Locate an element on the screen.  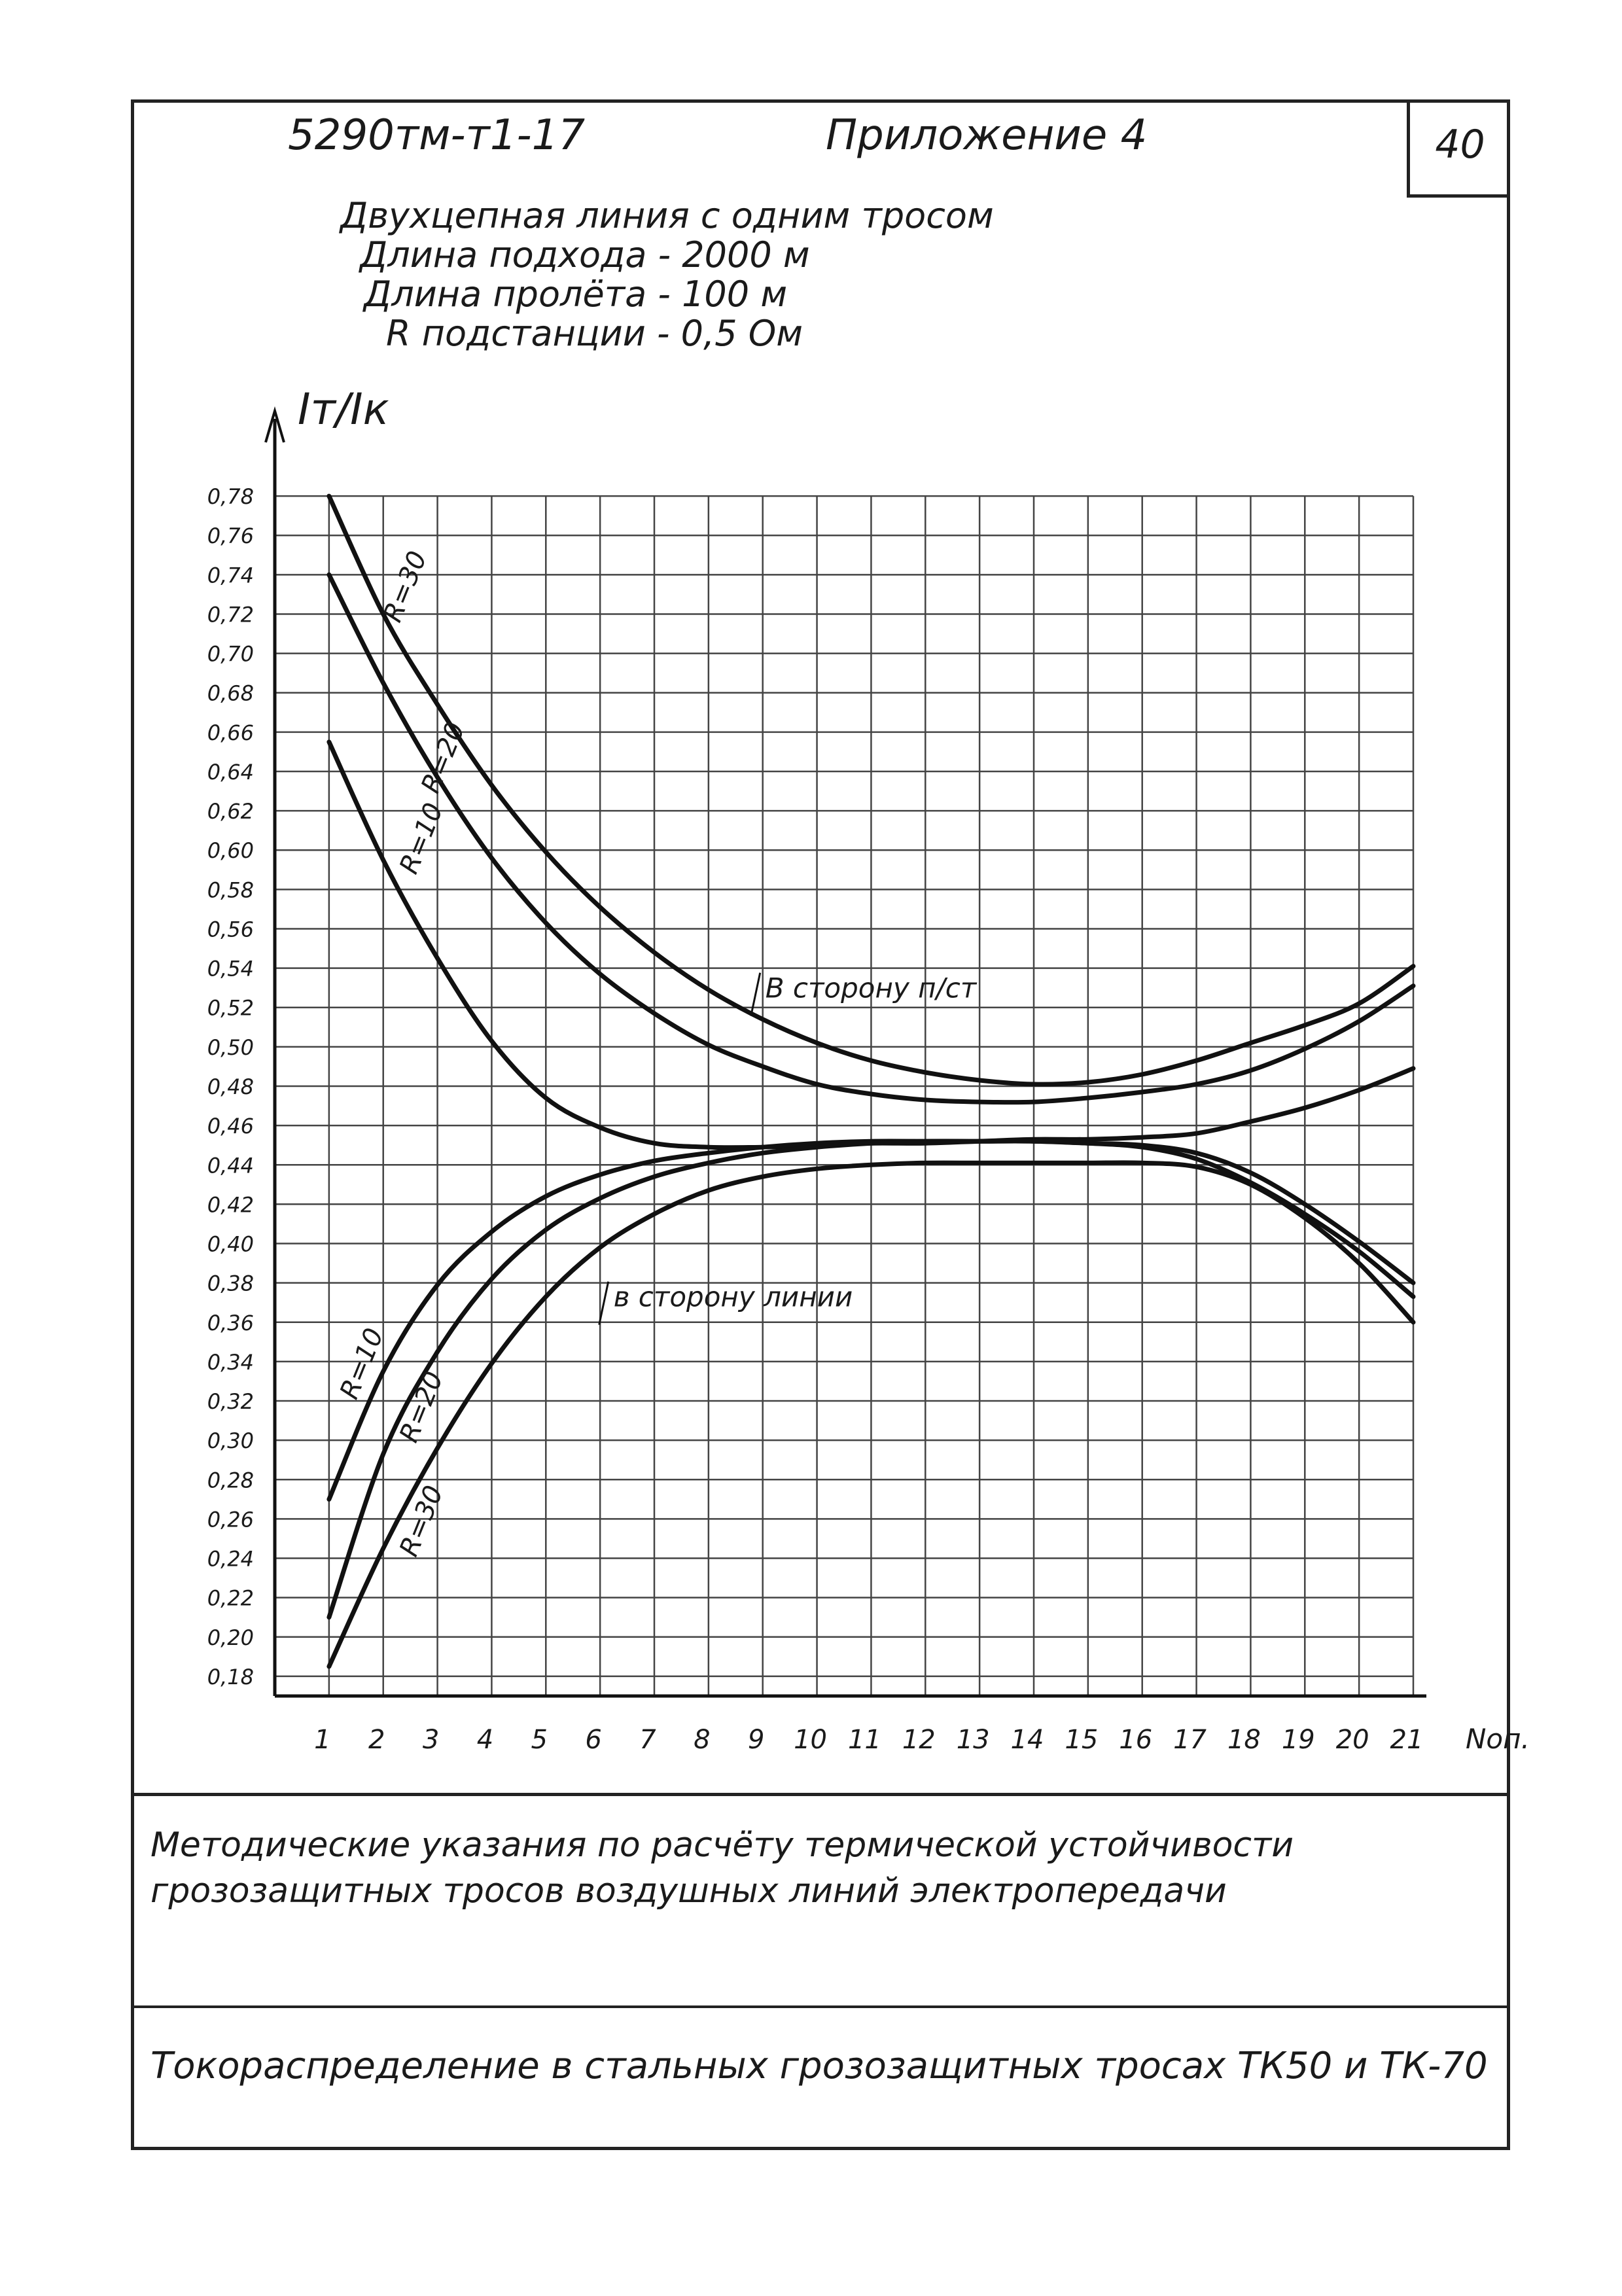
y-axis-arrow is located at coordinates (274, 425).